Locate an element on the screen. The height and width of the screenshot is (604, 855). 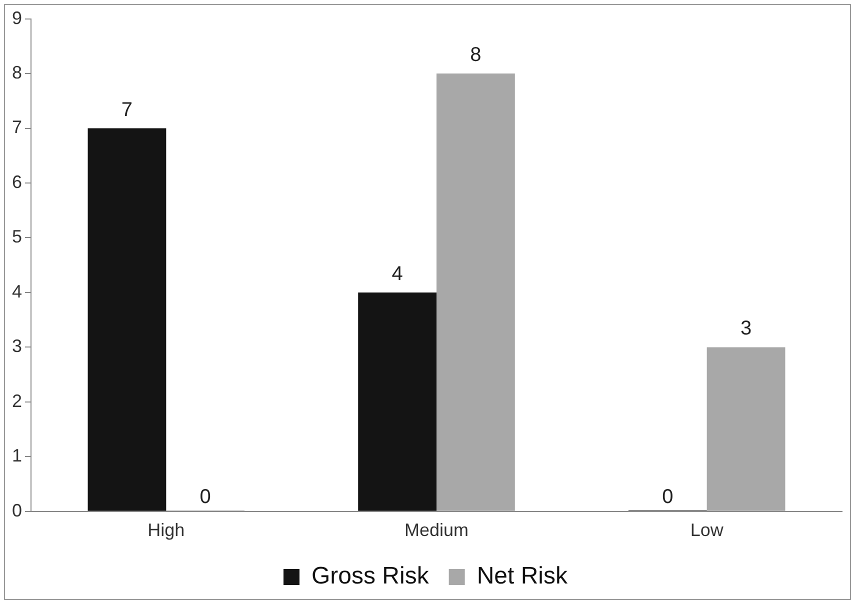
data-label: 3 is located at coordinates (746, 329).